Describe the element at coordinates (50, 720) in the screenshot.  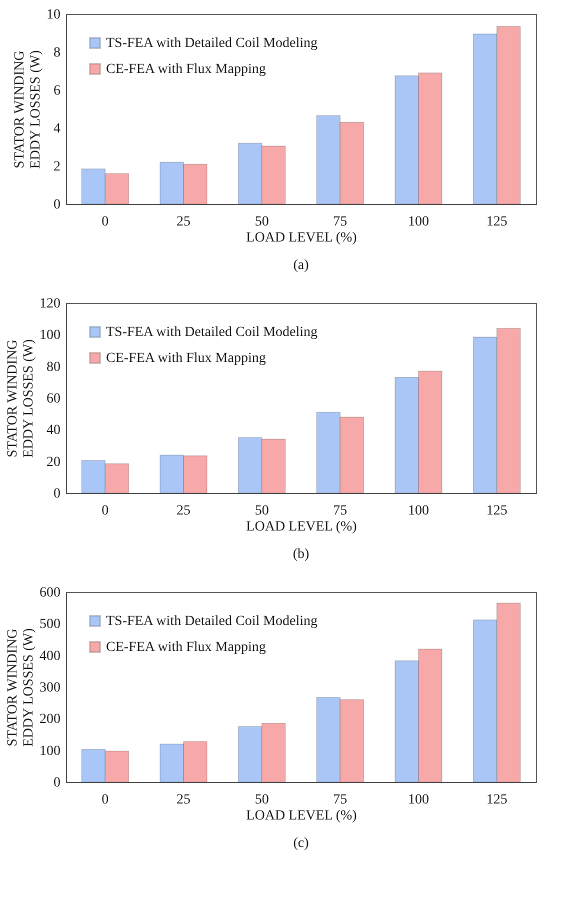
I see `y-tick-label: 200` at that location.